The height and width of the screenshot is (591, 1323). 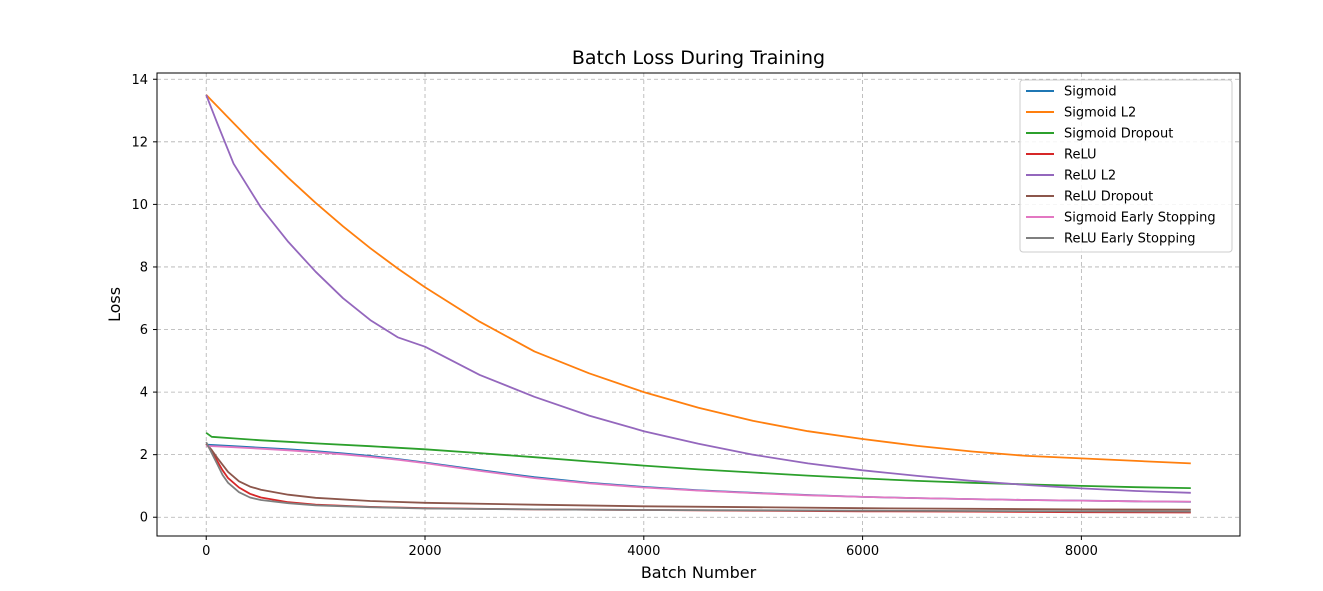 What do you see at coordinates (139, 80) in the screenshot?
I see `y-tick-label: 14` at bounding box center [139, 80].